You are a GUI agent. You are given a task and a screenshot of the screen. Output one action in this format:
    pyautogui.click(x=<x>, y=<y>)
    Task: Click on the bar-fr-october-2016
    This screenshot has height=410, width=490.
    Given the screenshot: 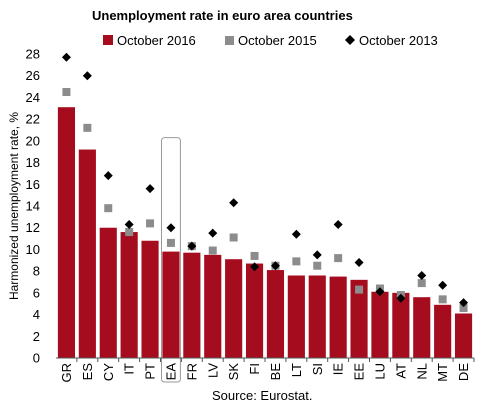 What is the action you would take?
    pyautogui.click(x=192, y=305)
    